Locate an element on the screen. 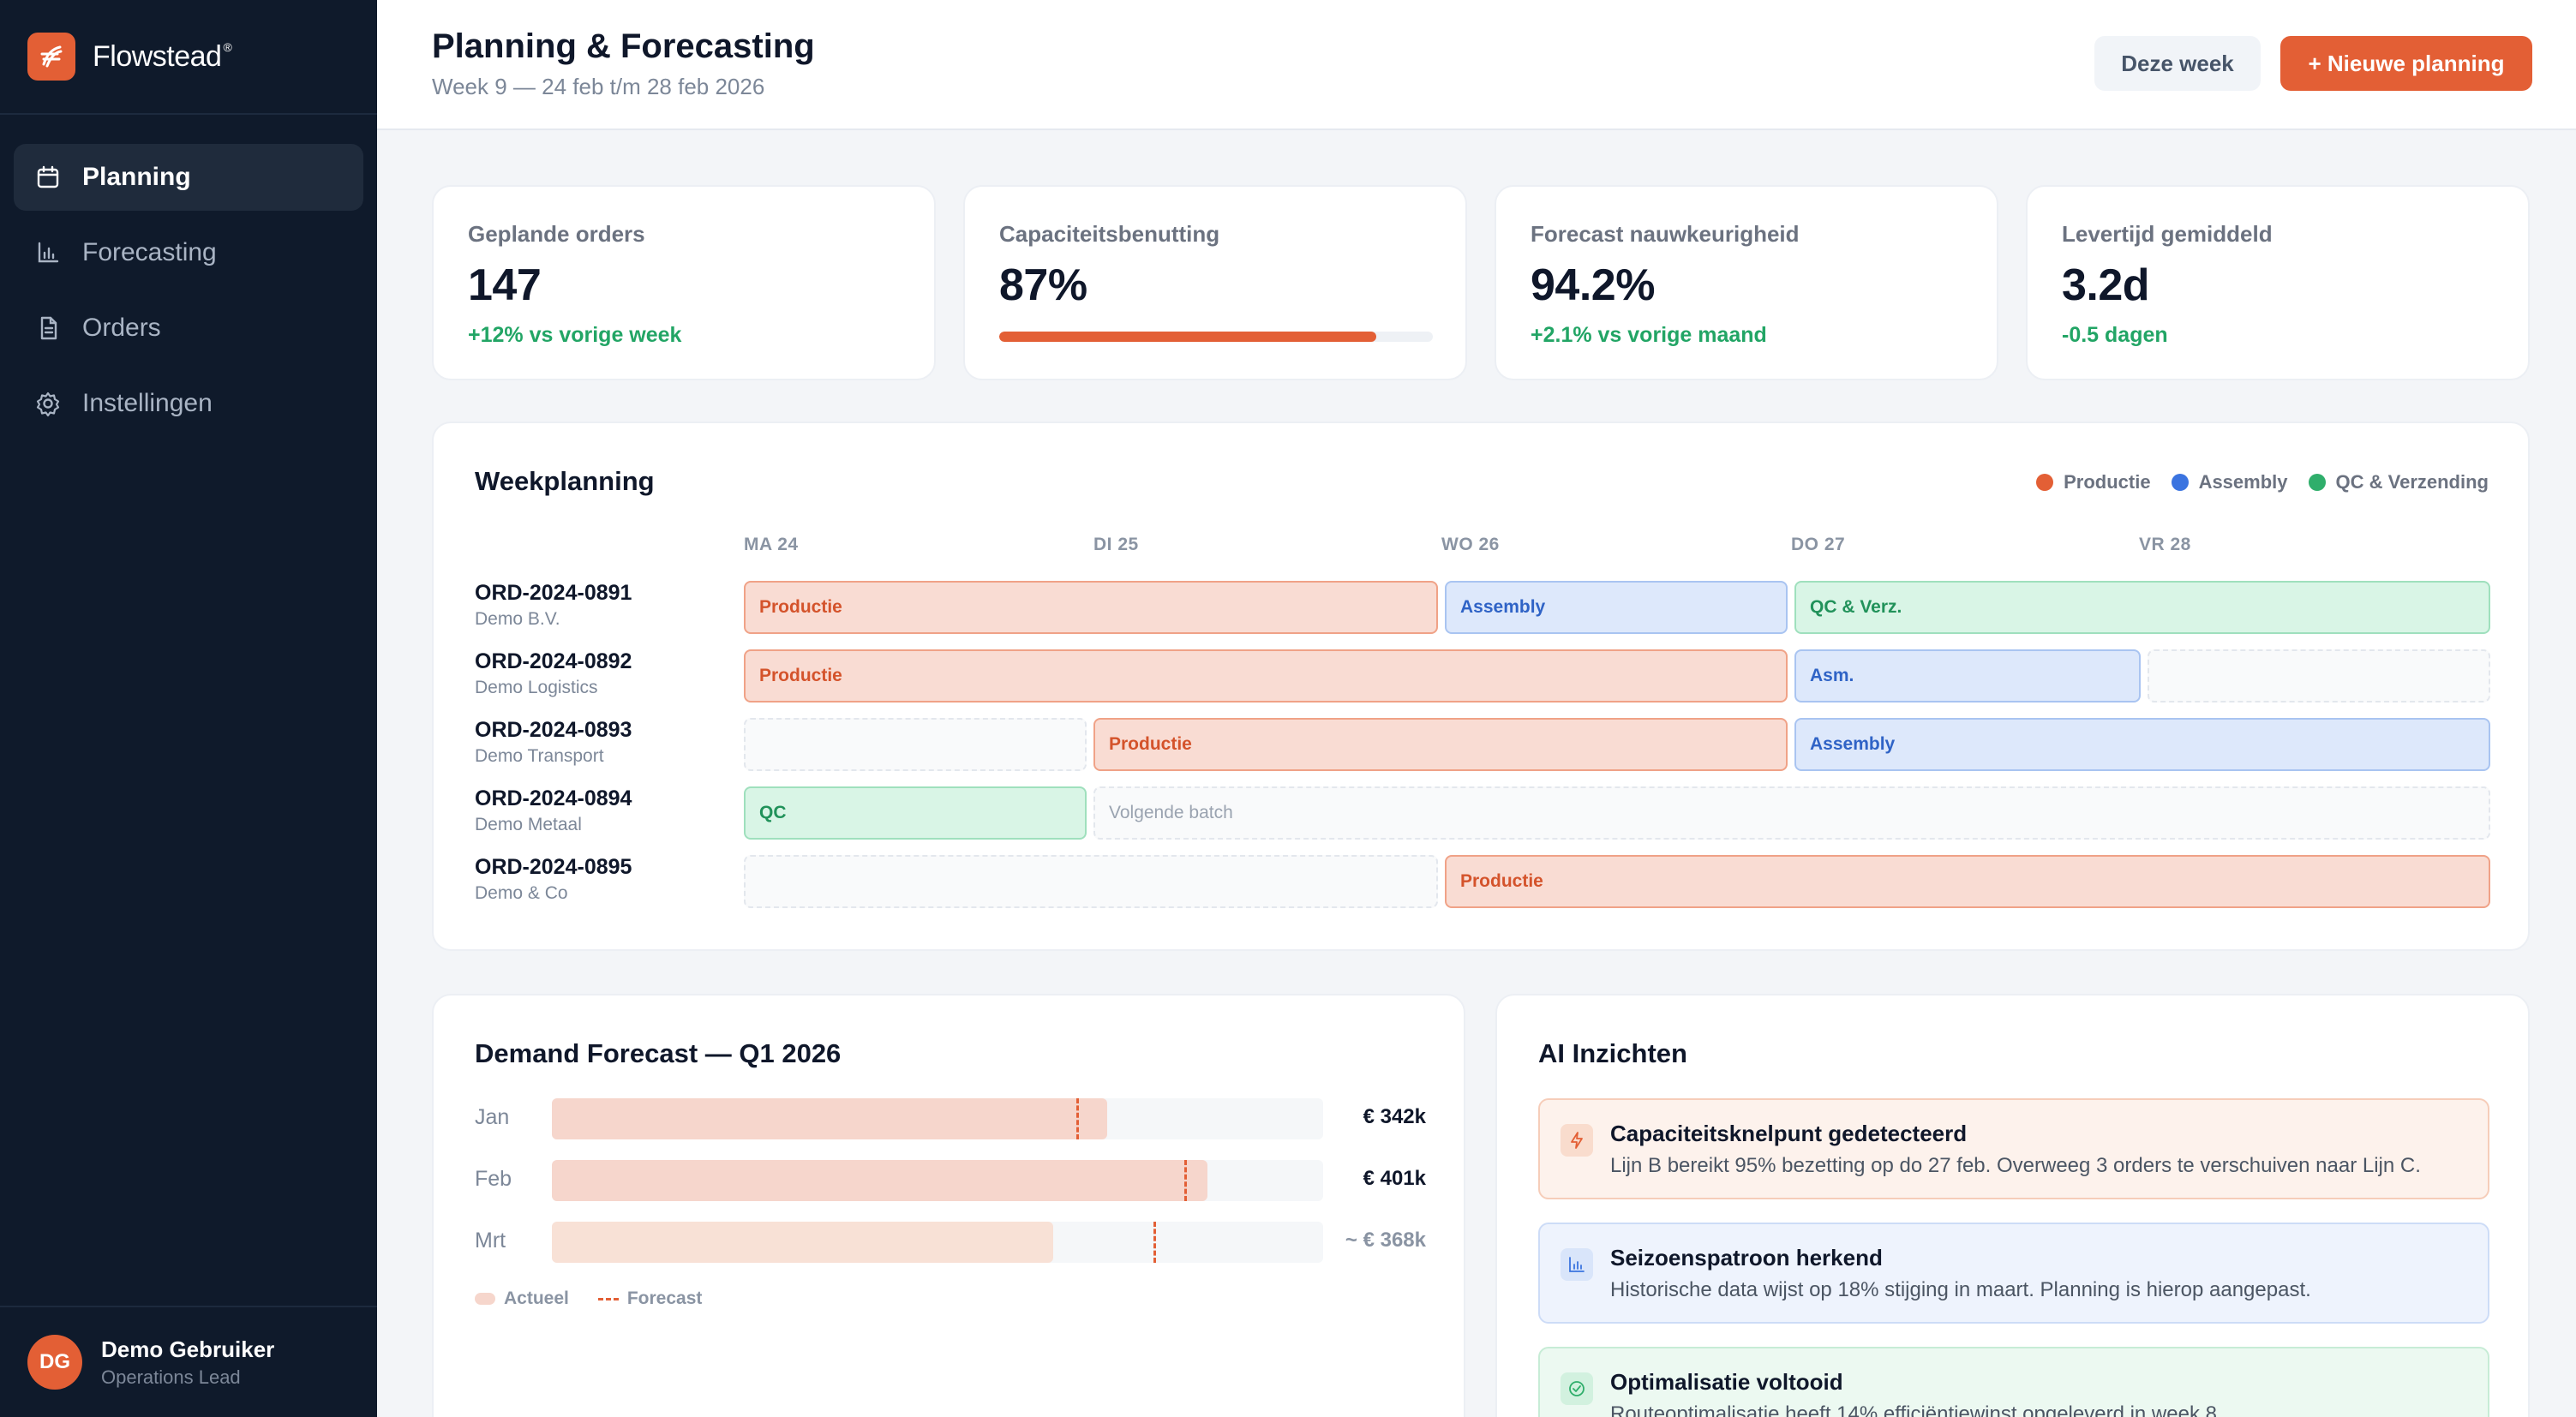 This screenshot has height=1417, width=2576. bar-chart-icon is located at coordinates (48, 252).